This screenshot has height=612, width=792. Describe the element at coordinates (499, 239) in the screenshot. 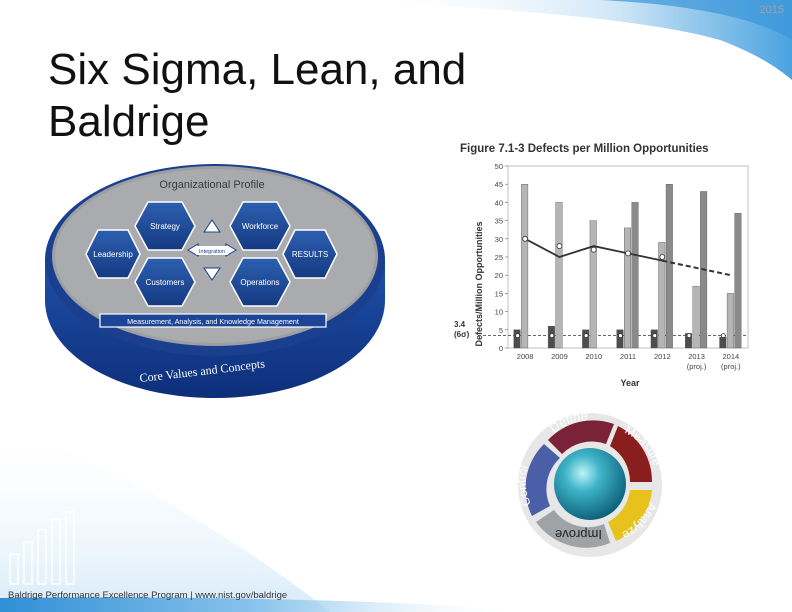

I see `y-tick-label: 30` at that location.